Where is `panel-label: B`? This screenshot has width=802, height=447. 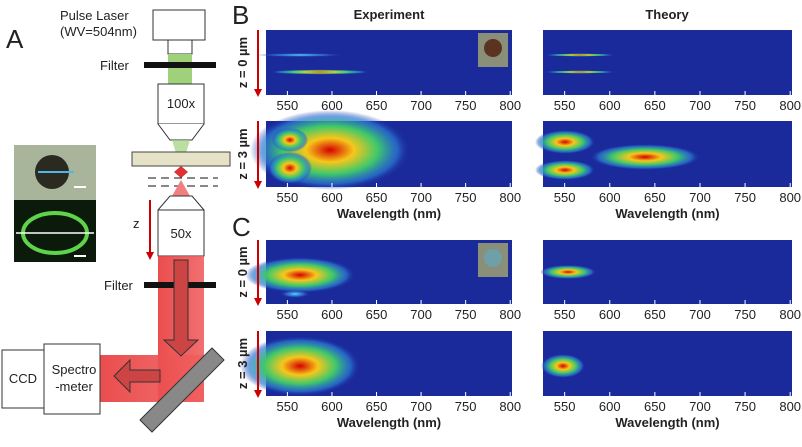 panel-label: B is located at coordinates (240, 15).